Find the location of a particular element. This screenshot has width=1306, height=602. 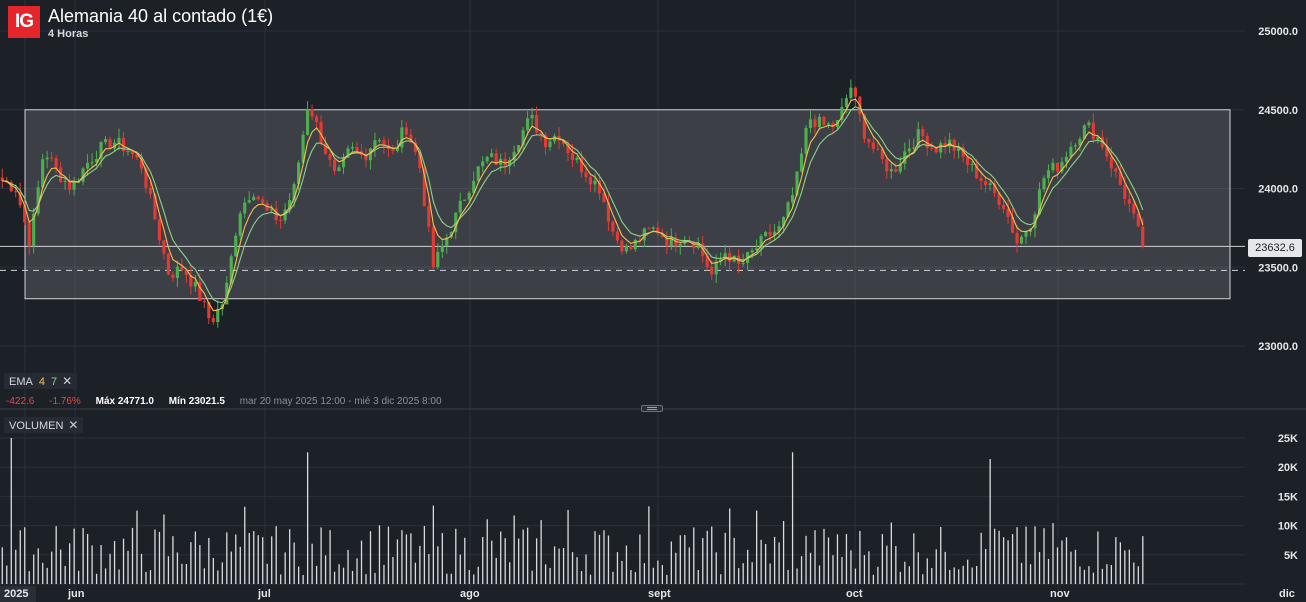

ema-fast-period: 4 is located at coordinates (41, 382).